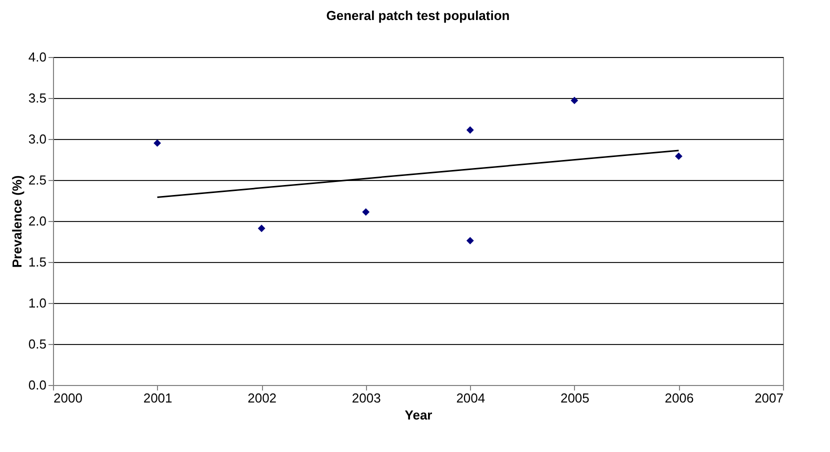 The image size is (830, 452). Describe the element at coordinates (679, 398) in the screenshot. I see `x-tick-label: 2006` at that location.